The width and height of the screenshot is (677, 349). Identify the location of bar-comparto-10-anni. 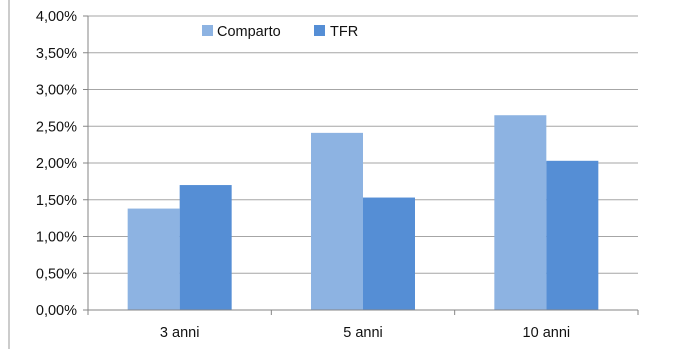
(520, 212).